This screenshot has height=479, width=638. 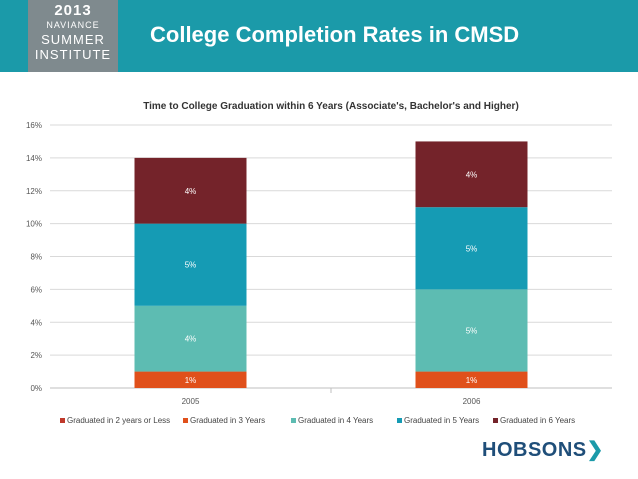 What do you see at coordinates (118, 420) in the screenshot?
I see `legend-label: Graduated in 2 years or Less` at bounding box center [118, 420].